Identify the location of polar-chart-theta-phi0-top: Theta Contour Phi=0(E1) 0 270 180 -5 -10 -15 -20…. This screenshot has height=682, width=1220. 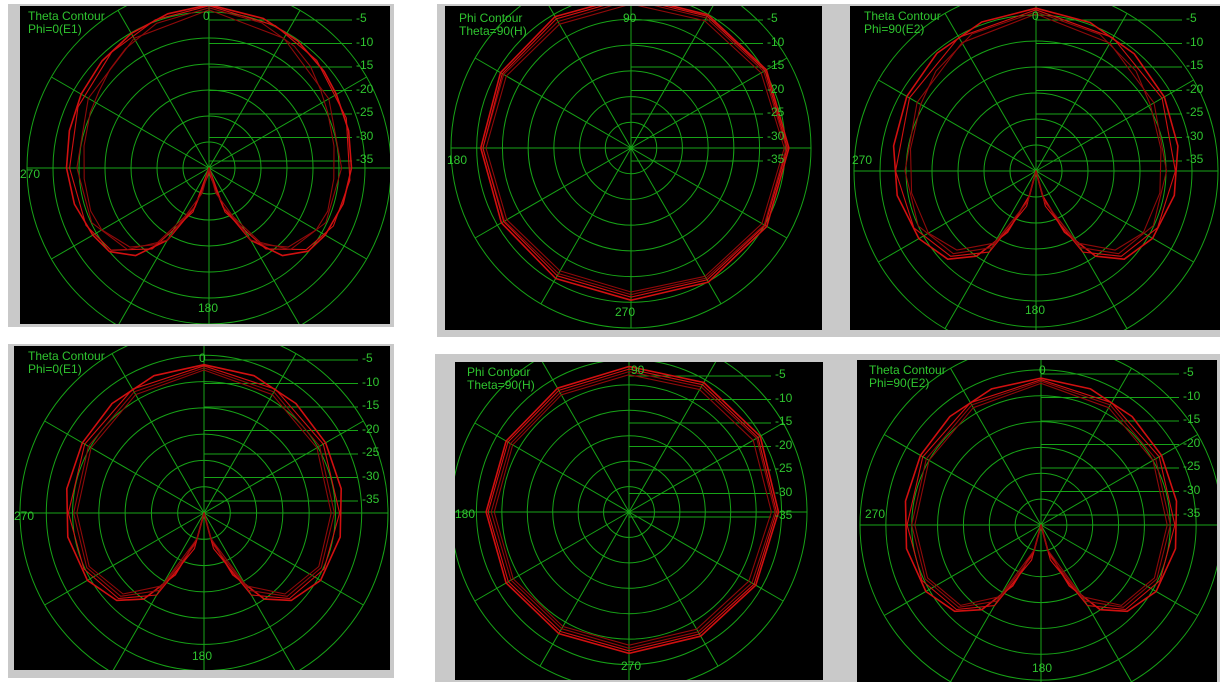
(205, 165).